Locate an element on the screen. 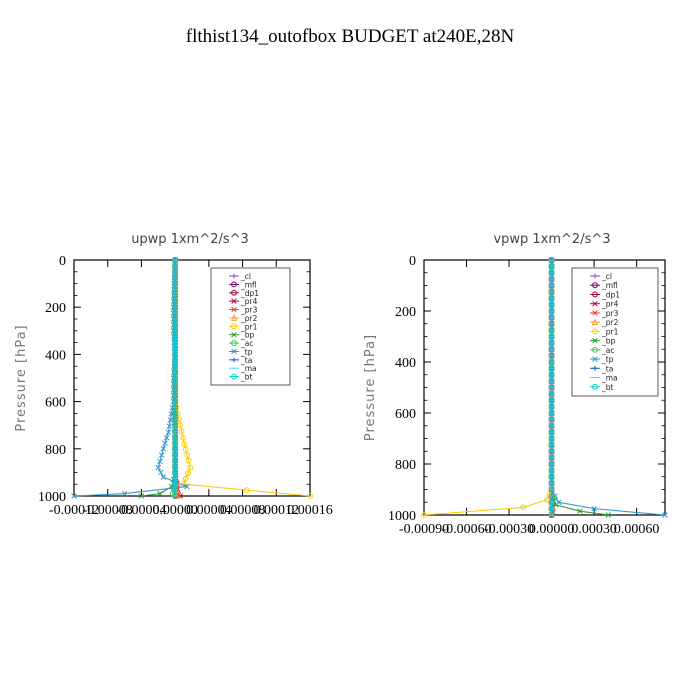 This screenshot has height=700, width=700. legend-entry: _mfl is located at coordinates (248, 284).